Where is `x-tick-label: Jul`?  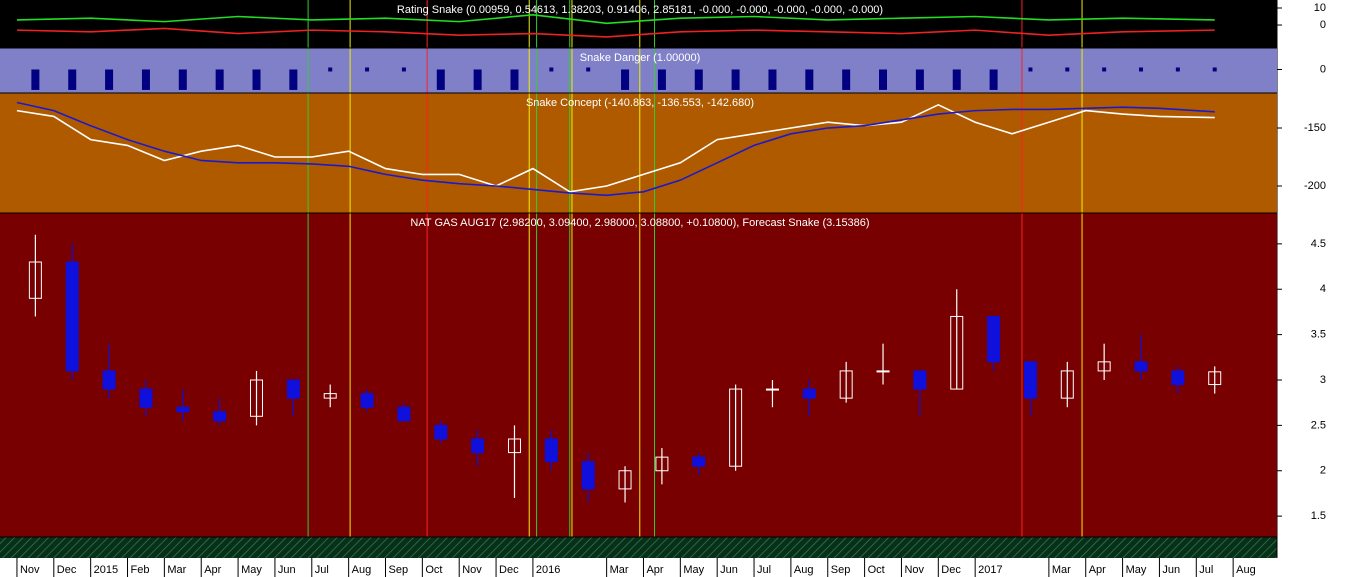 x-tick-label: Jul is located at coordinates (322, 570).